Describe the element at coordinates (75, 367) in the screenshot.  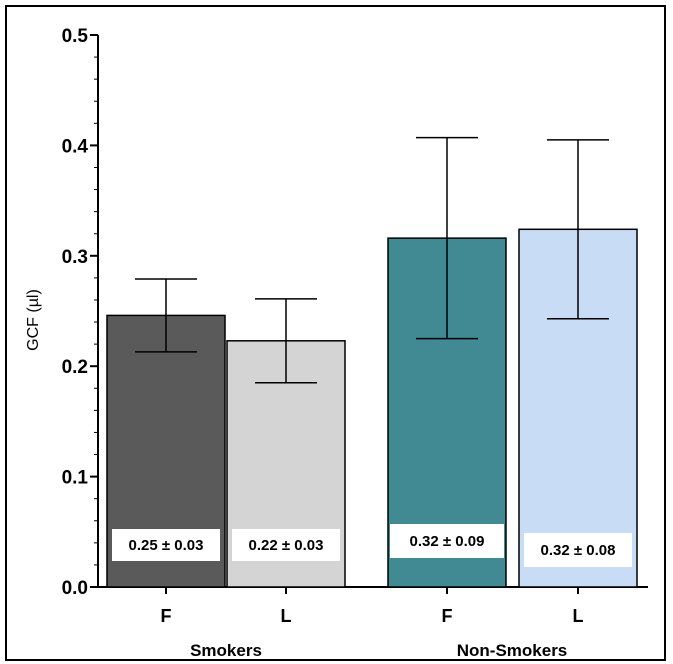
I see `y-tick-label: 0.2` at that location.